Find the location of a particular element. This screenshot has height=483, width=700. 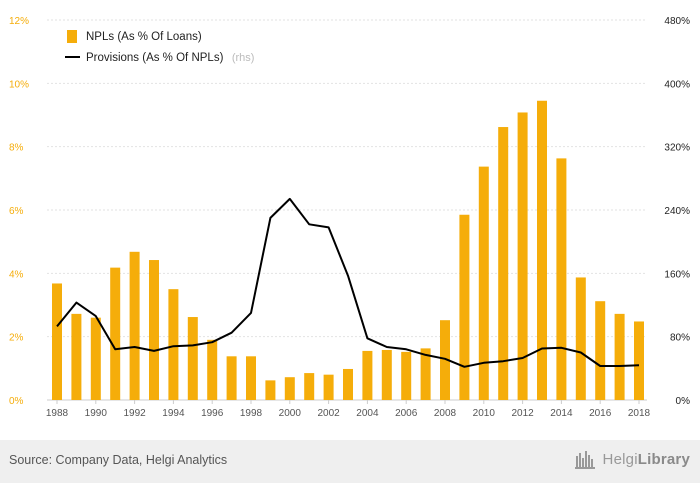

brand-name: HelgiLibrary is located at coordinates (646, 459).